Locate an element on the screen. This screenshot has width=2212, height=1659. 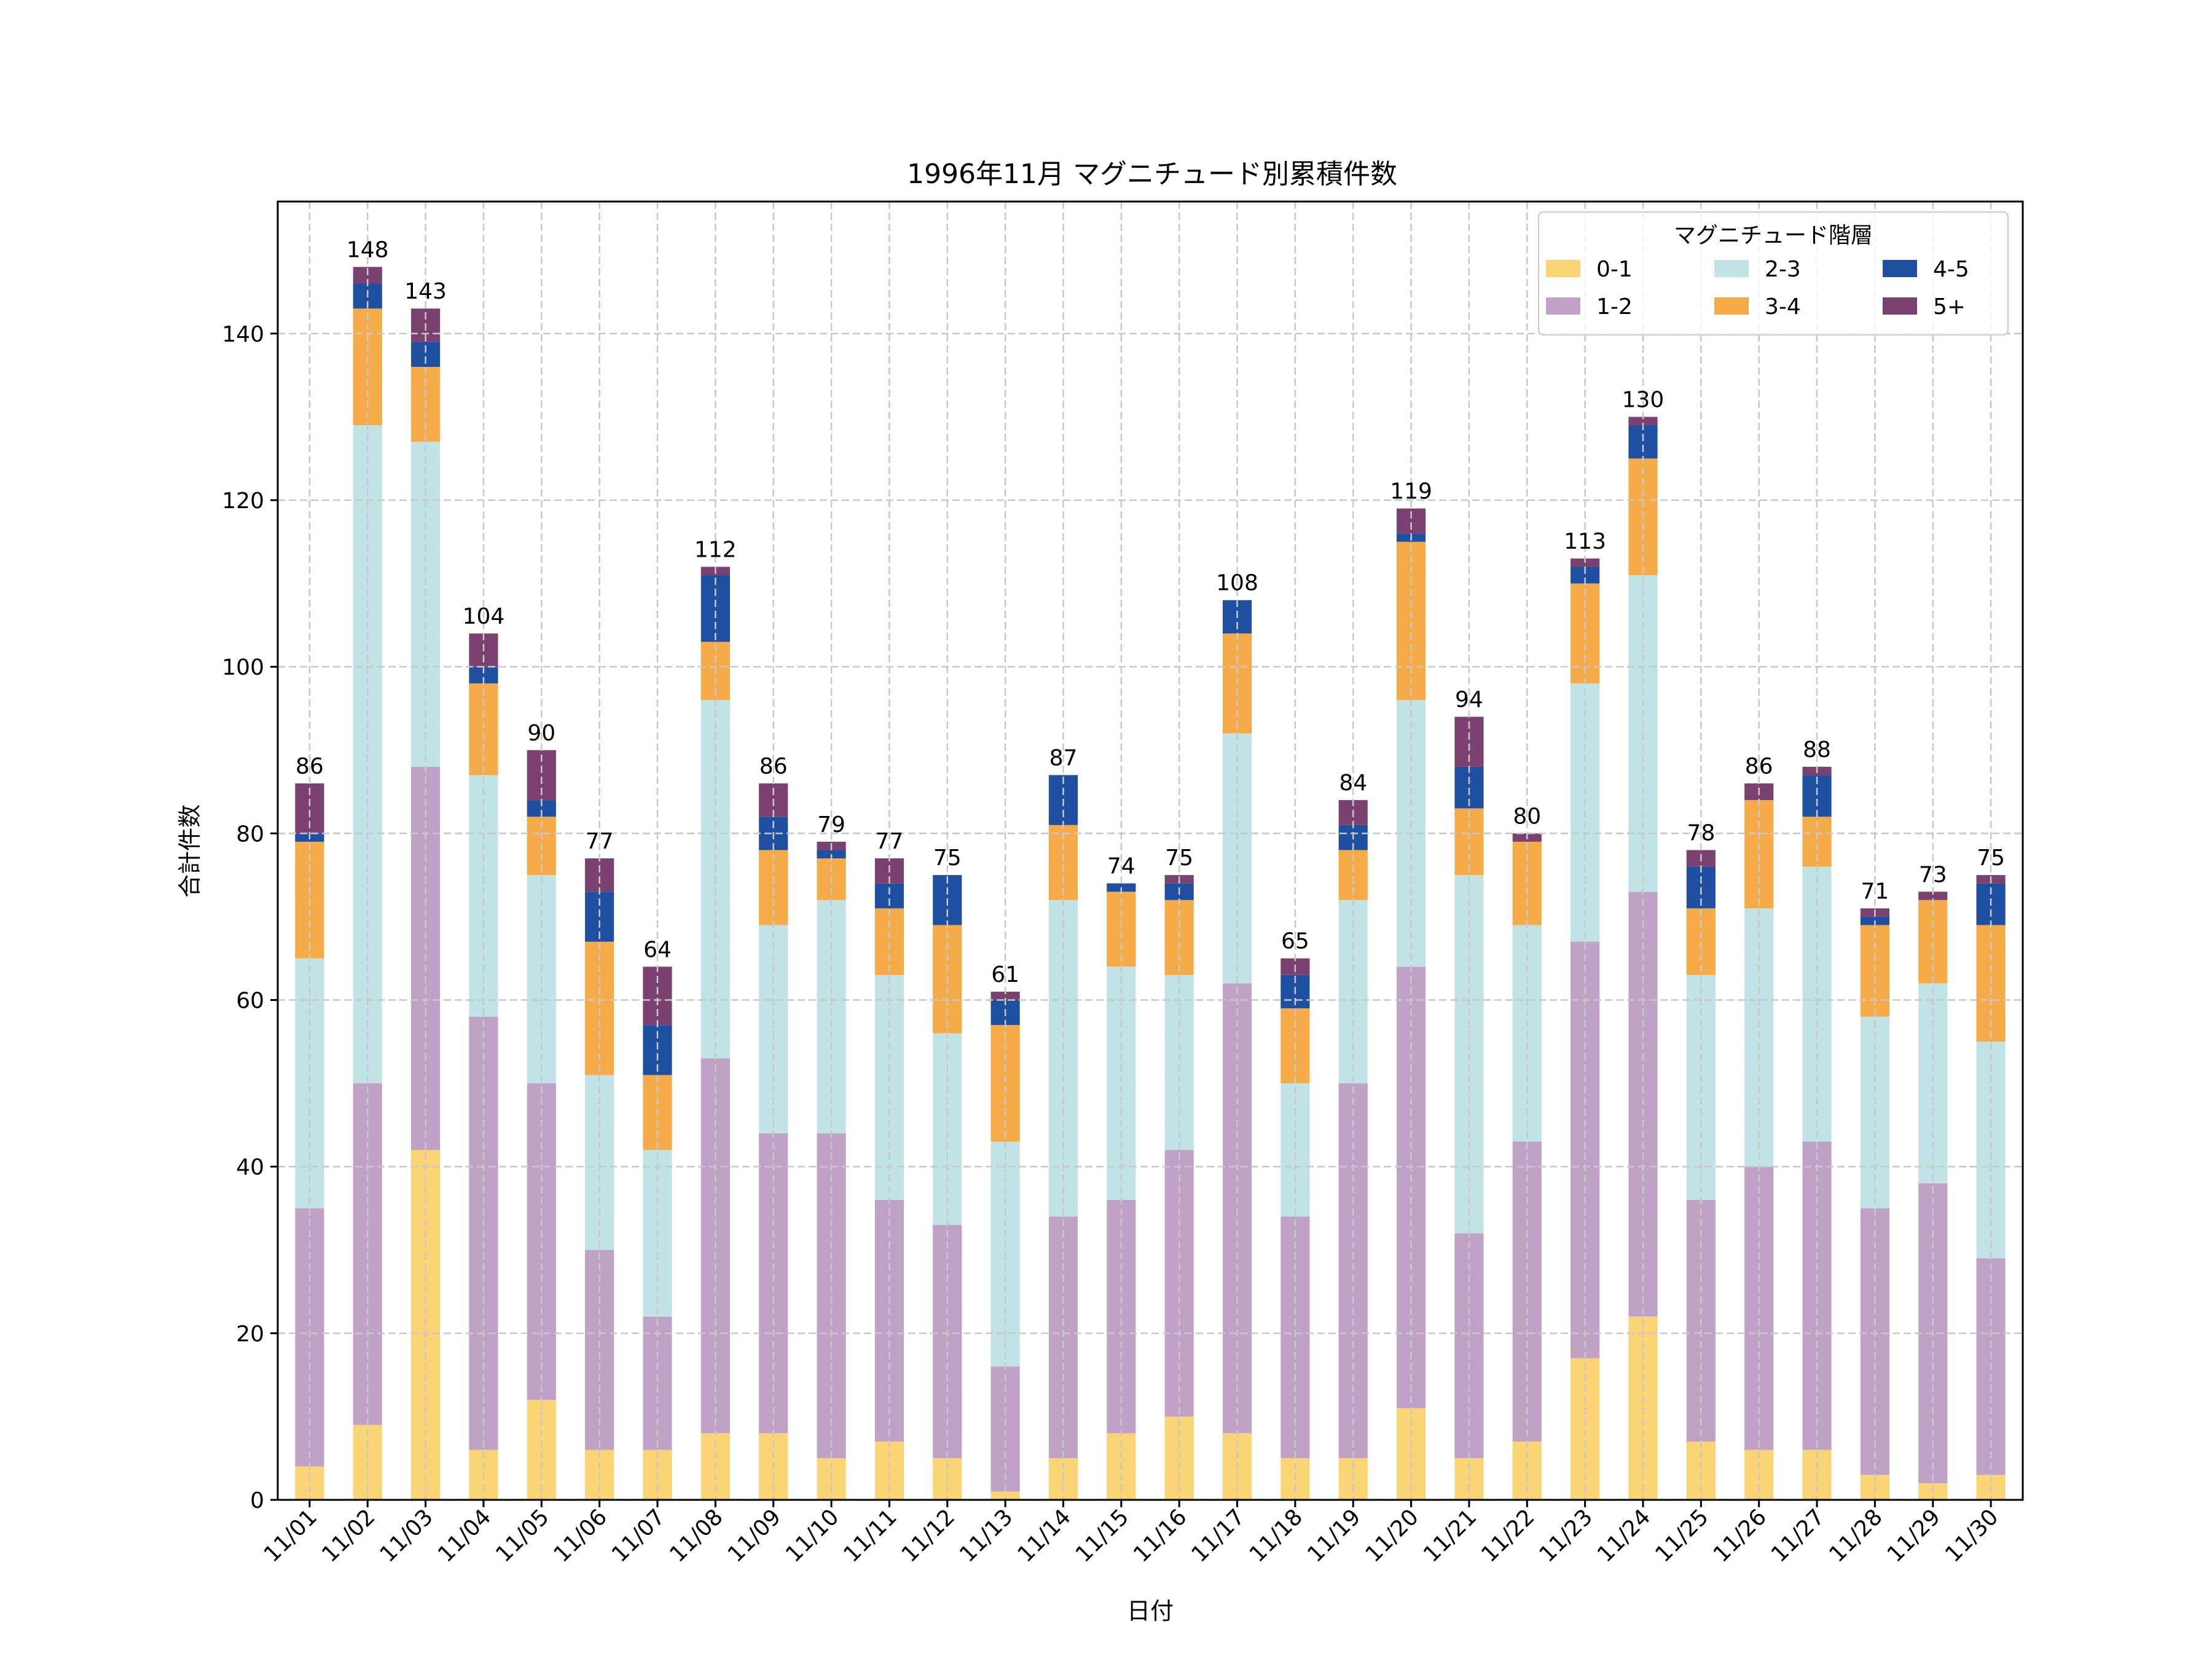
legend-label: 1-2 is located at coordinates (1614, 307).